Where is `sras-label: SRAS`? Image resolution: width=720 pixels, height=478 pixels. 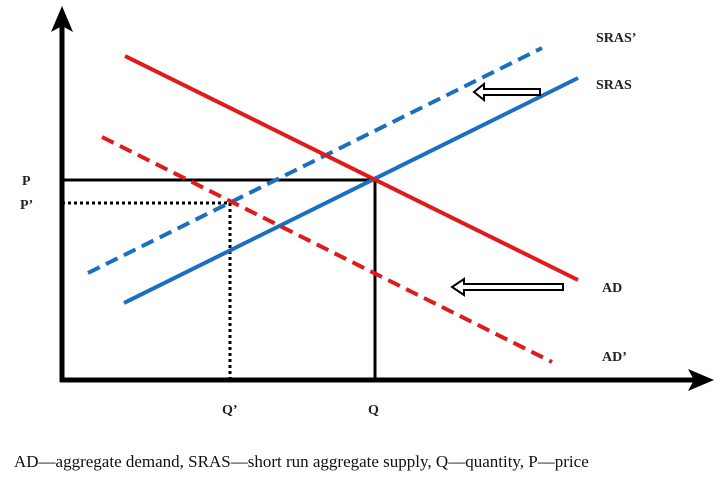 sras-label: SRAS is located at coordinates (614, 85).